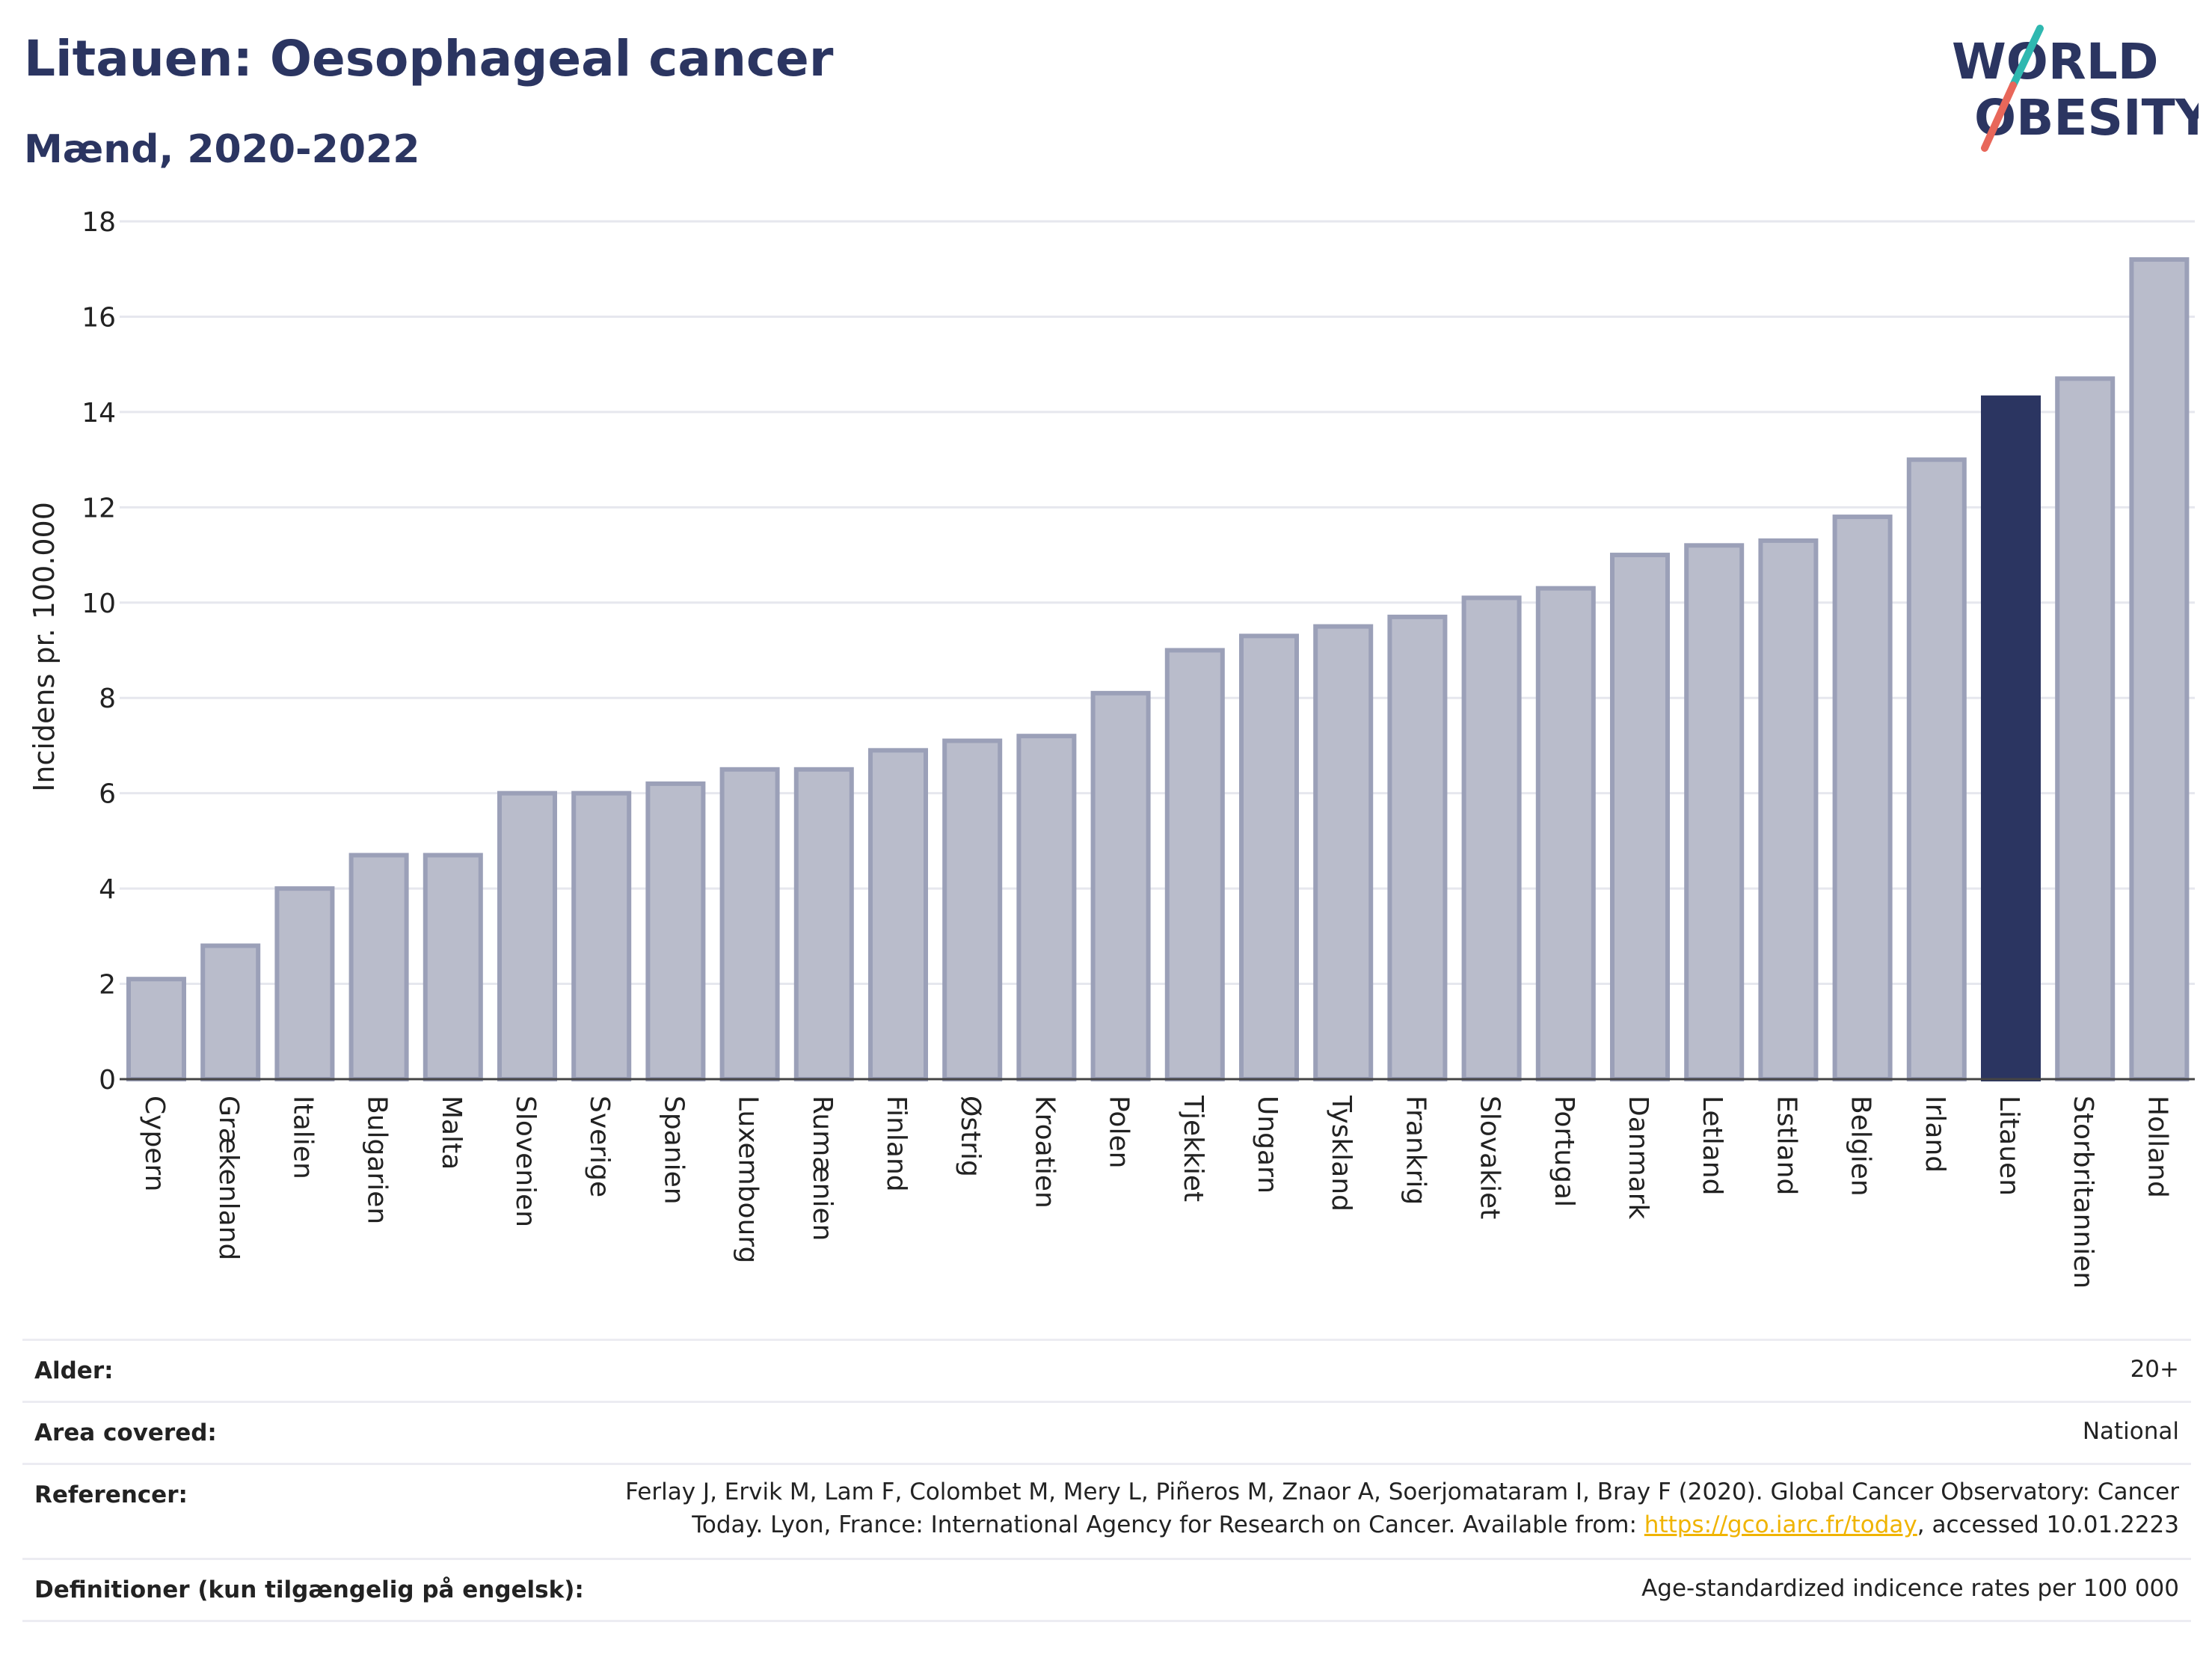 This screenshot has height=1655, width=2212. I want to click on x-tick-label: Luxembourg, so click(748, 1179).